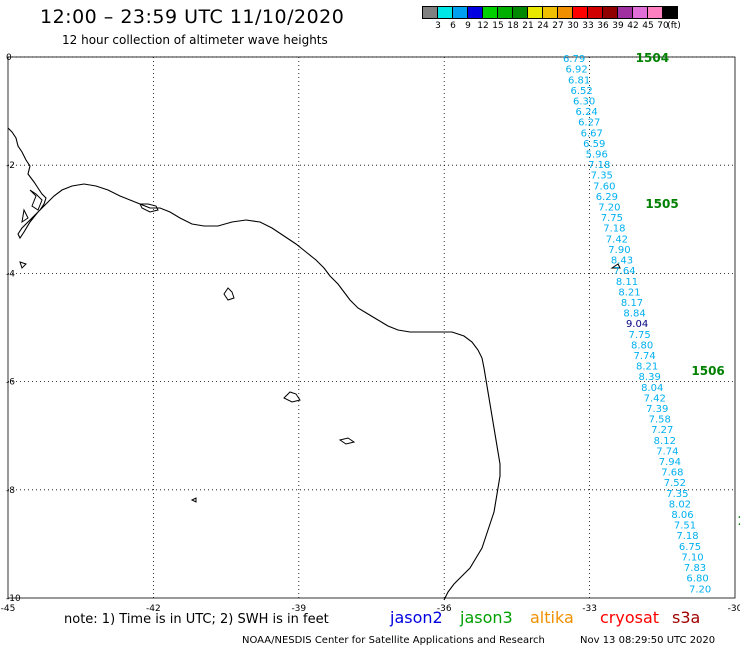 The height and width of the screenshot is (650, 740). Describe the element at coordinates (686, 617) in the screenshot. I see `satellite-legend-s3a: s3a` at that location.